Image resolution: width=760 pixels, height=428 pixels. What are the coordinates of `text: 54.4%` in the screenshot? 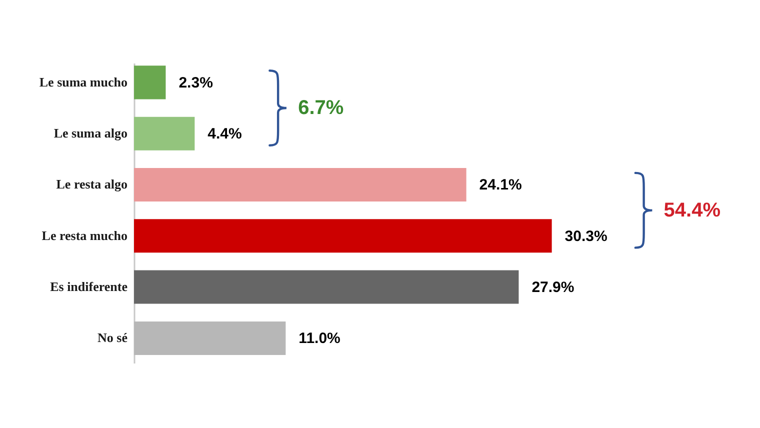 It's located at (692, 210).